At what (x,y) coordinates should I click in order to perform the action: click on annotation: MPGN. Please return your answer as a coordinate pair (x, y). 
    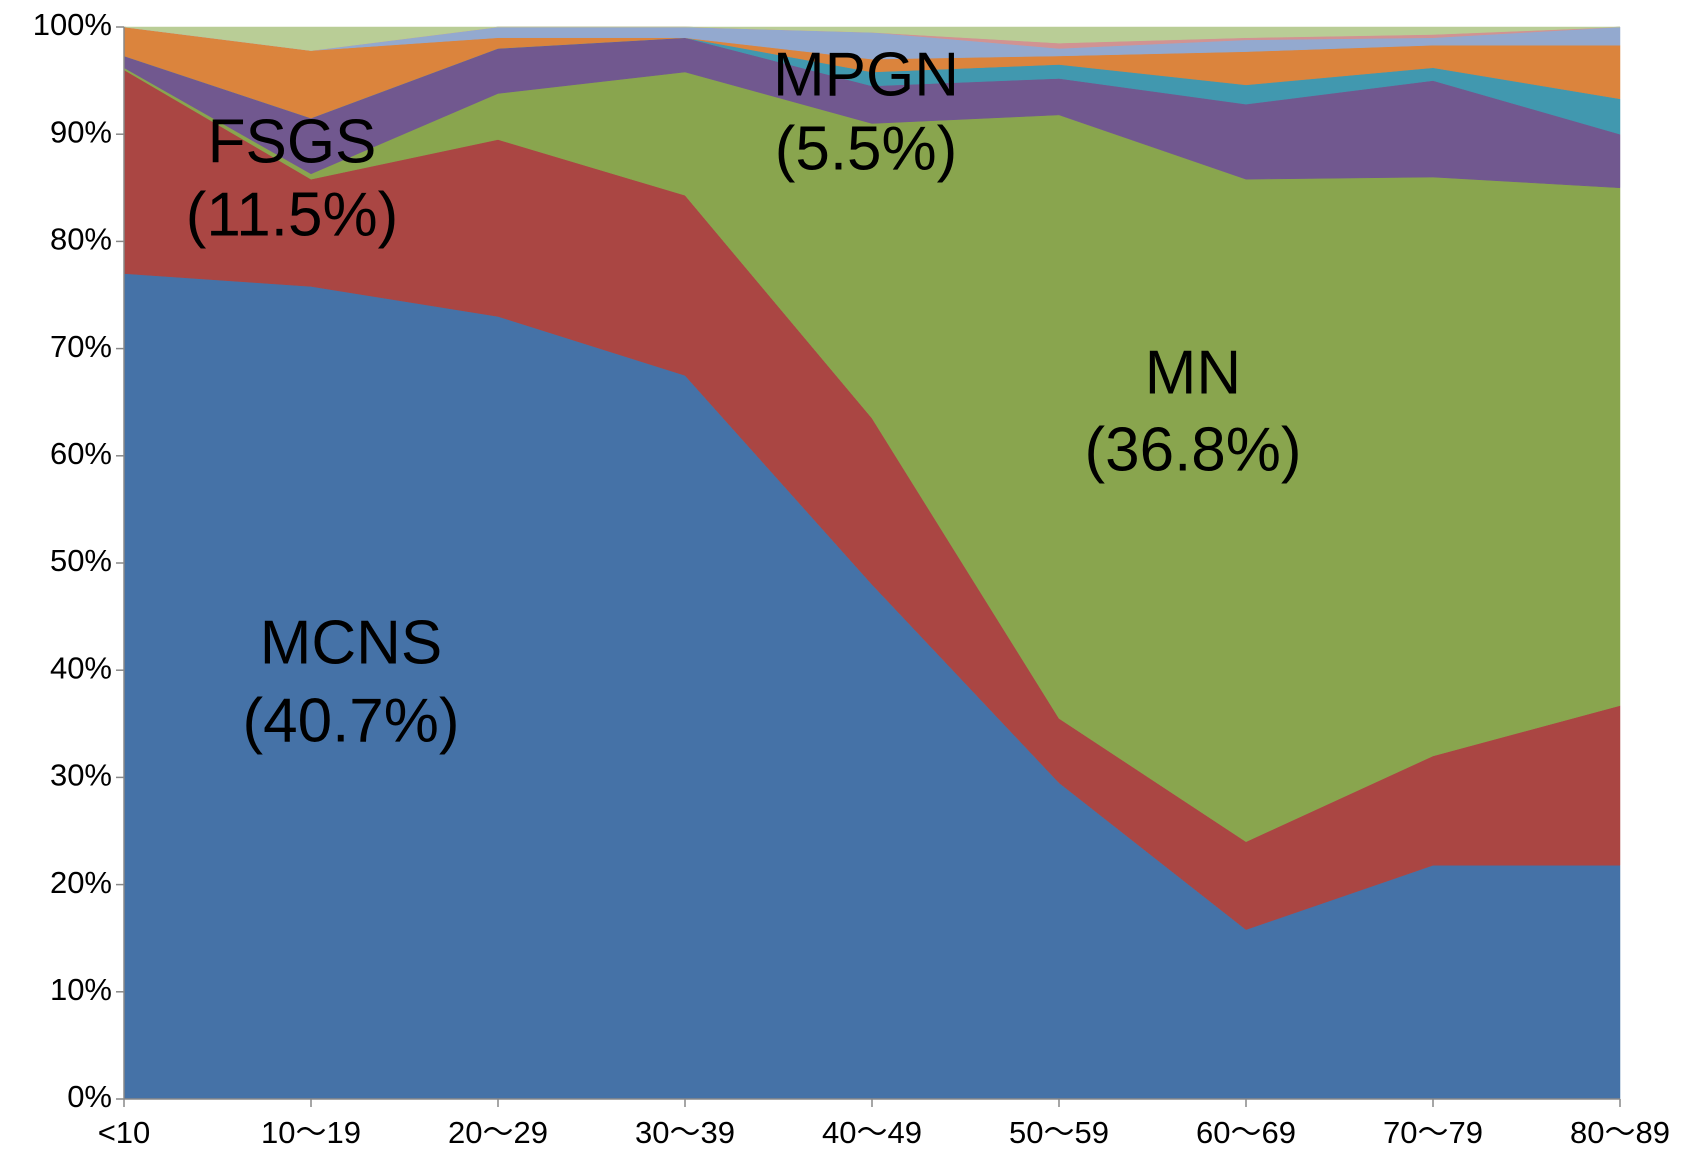
    Looking at the image, I should click on (866, 74).